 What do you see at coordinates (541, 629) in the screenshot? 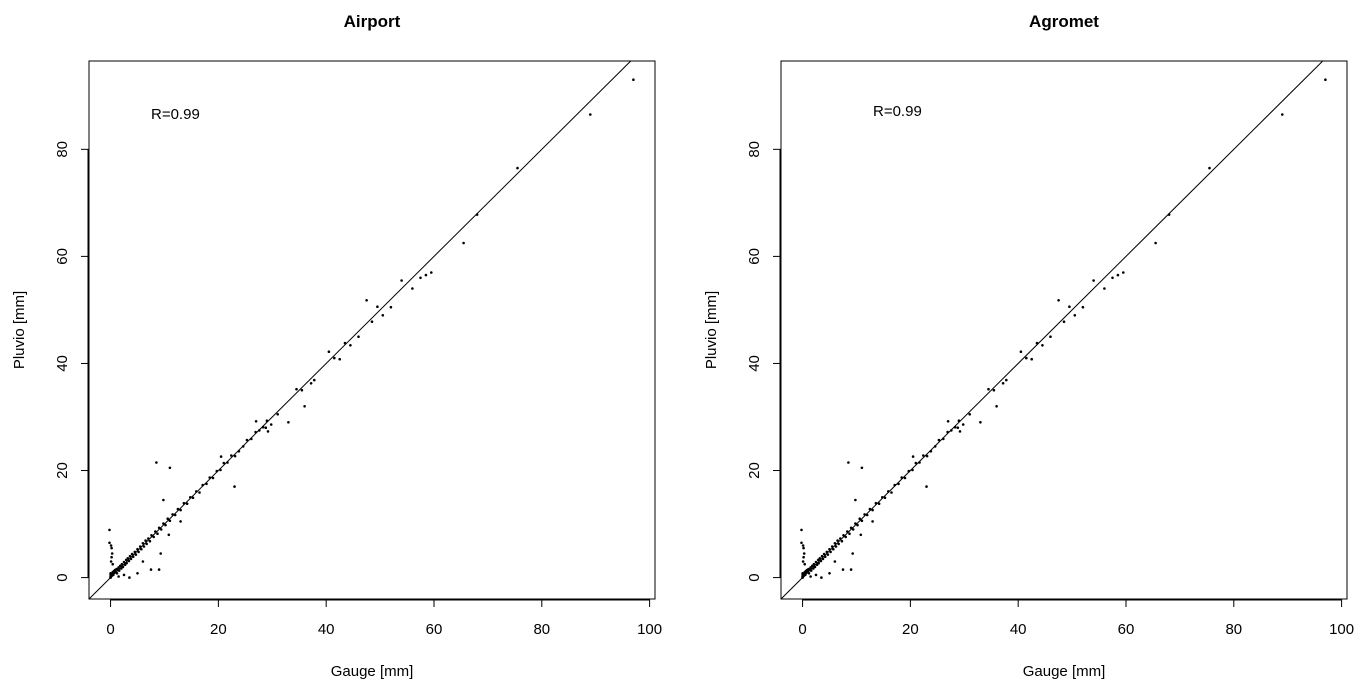
I see `x-tick-label: 80` at bounding box center [541, 629].